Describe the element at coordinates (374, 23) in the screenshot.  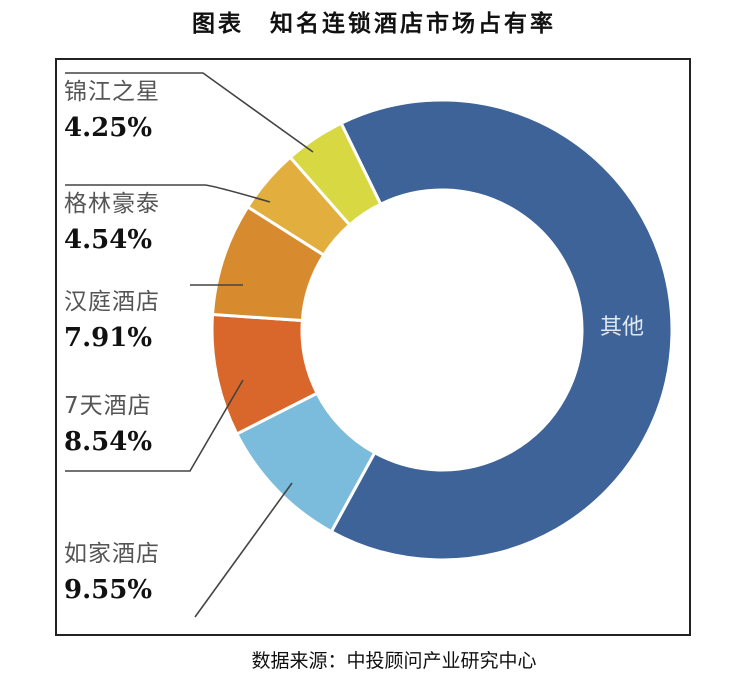
I see `chart-title: 图表 知名连锁酒店市场占有率` at that location.